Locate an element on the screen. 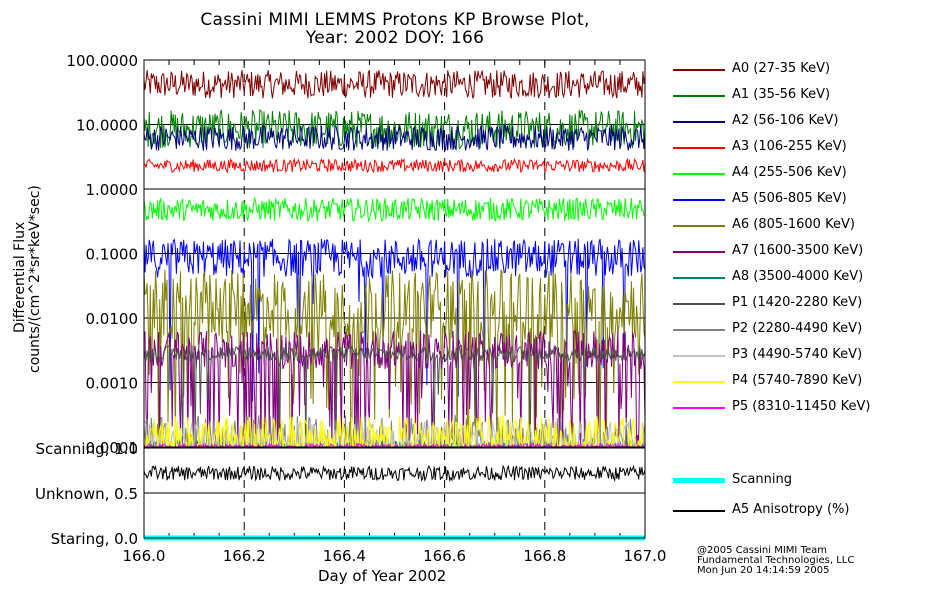  x-tick-label: 166.6 is located at coordinates (444, 556).